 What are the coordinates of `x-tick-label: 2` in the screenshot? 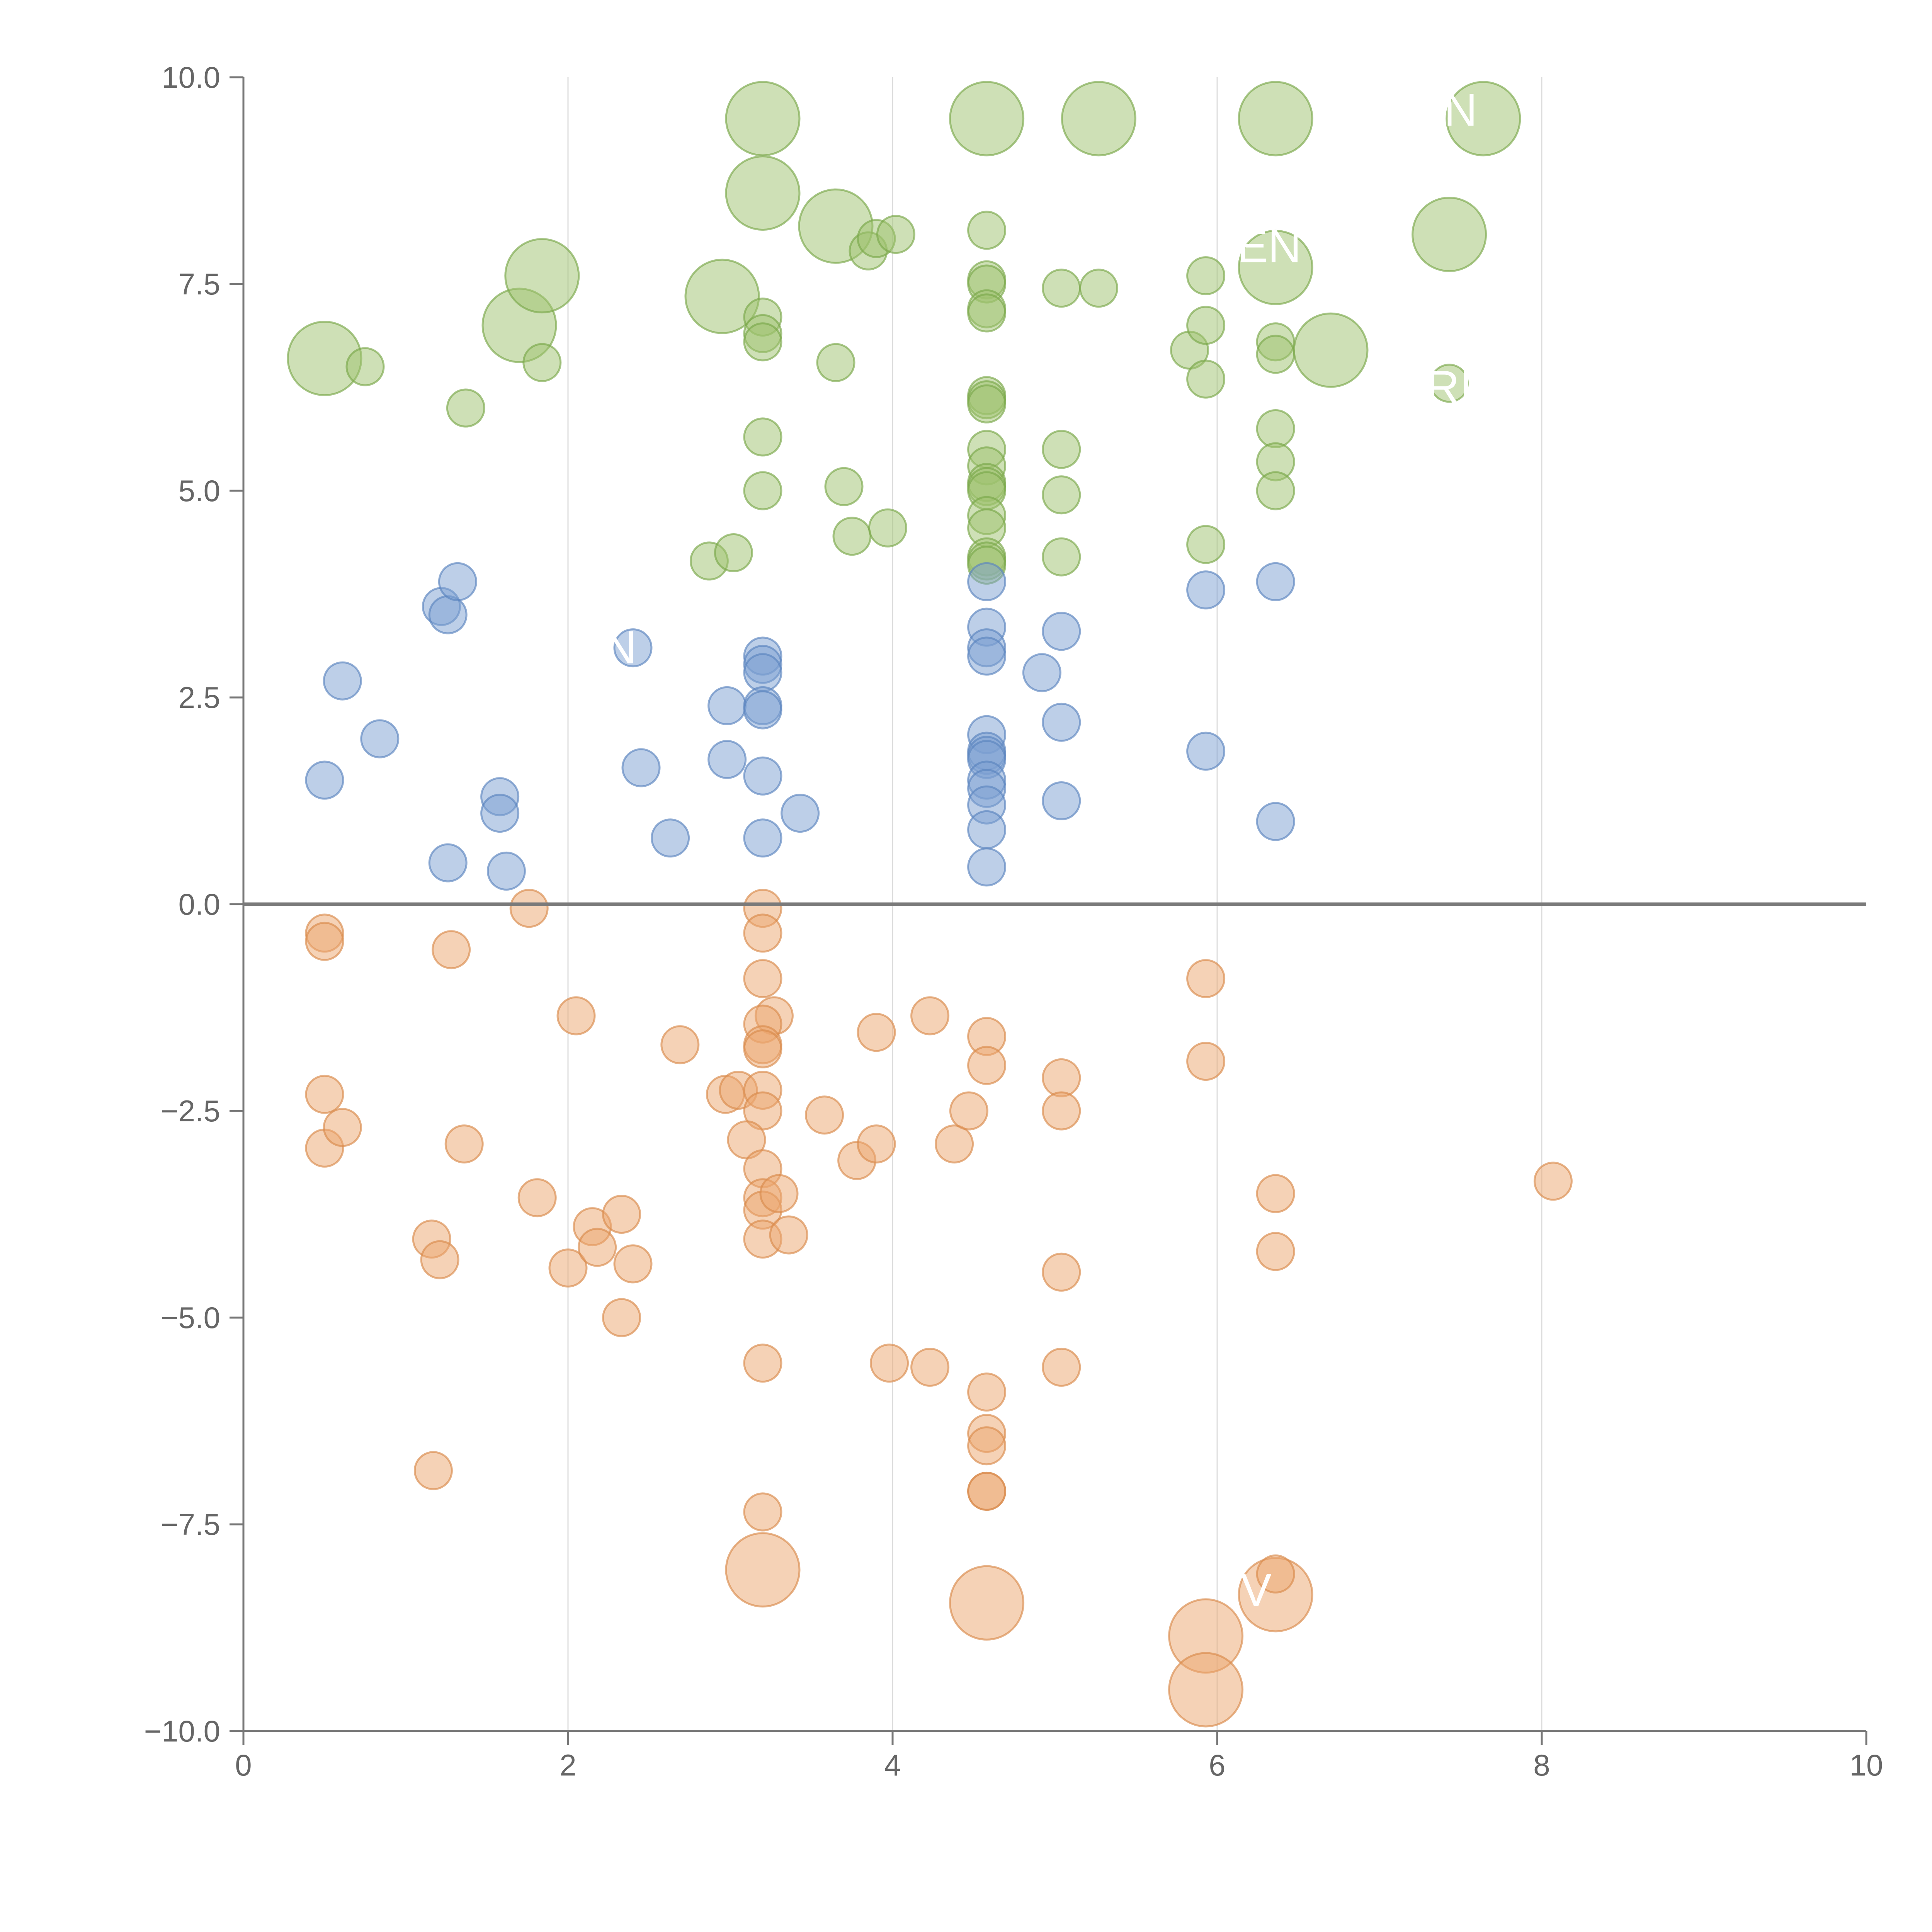 It's located at (568, 1765).